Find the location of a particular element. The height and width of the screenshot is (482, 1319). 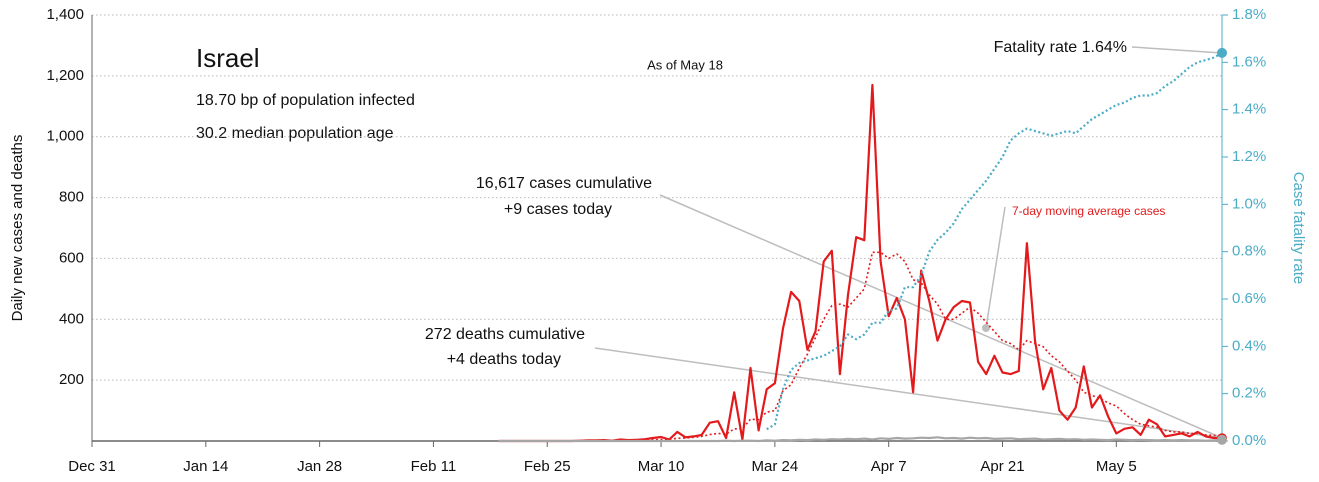

x-tick-label: Feb 25 is located at coordinates (547, 466).